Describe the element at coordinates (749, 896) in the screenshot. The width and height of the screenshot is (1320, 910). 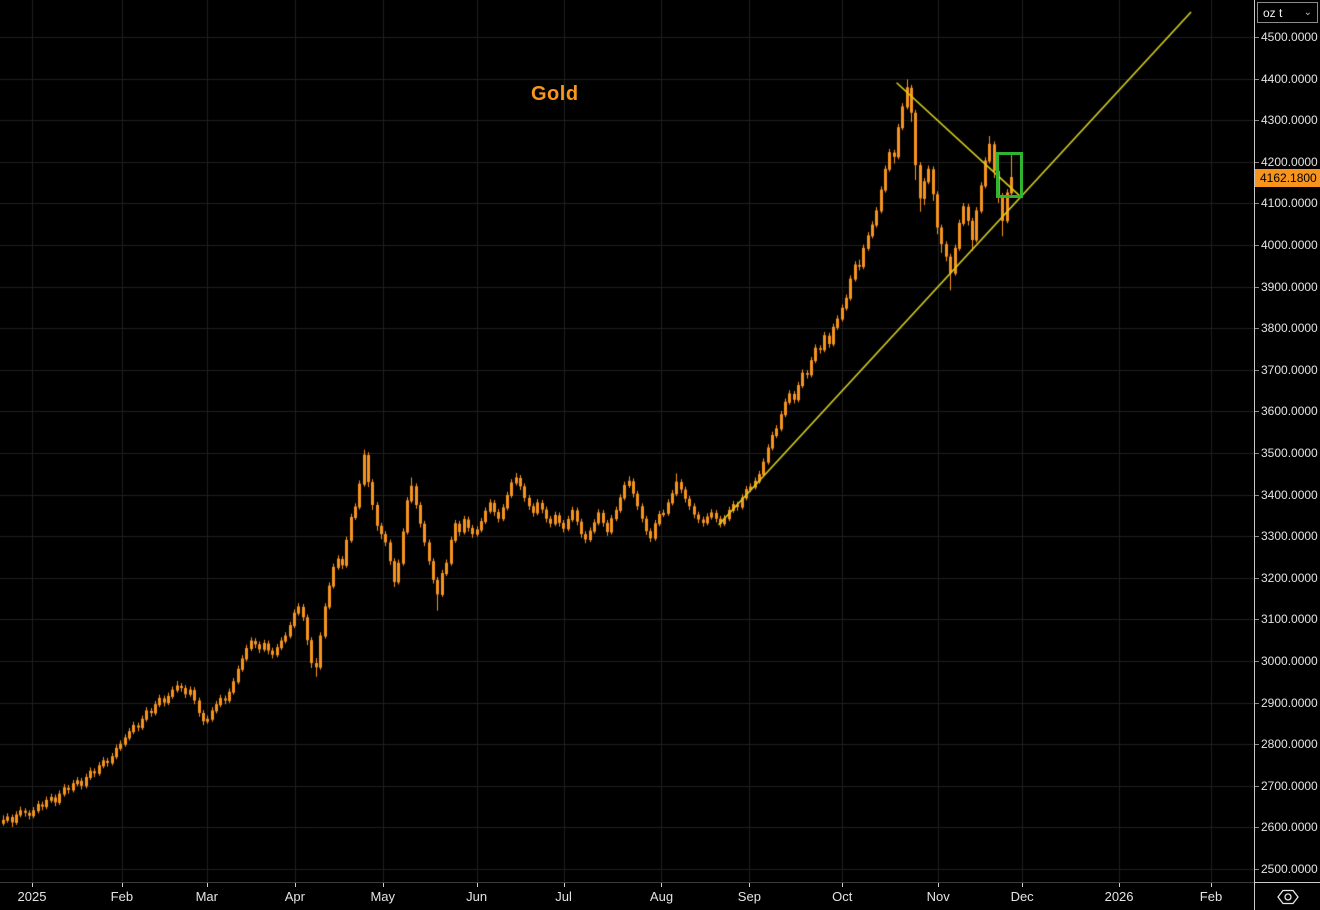
I see `time-axis-label: Sep` at that location.